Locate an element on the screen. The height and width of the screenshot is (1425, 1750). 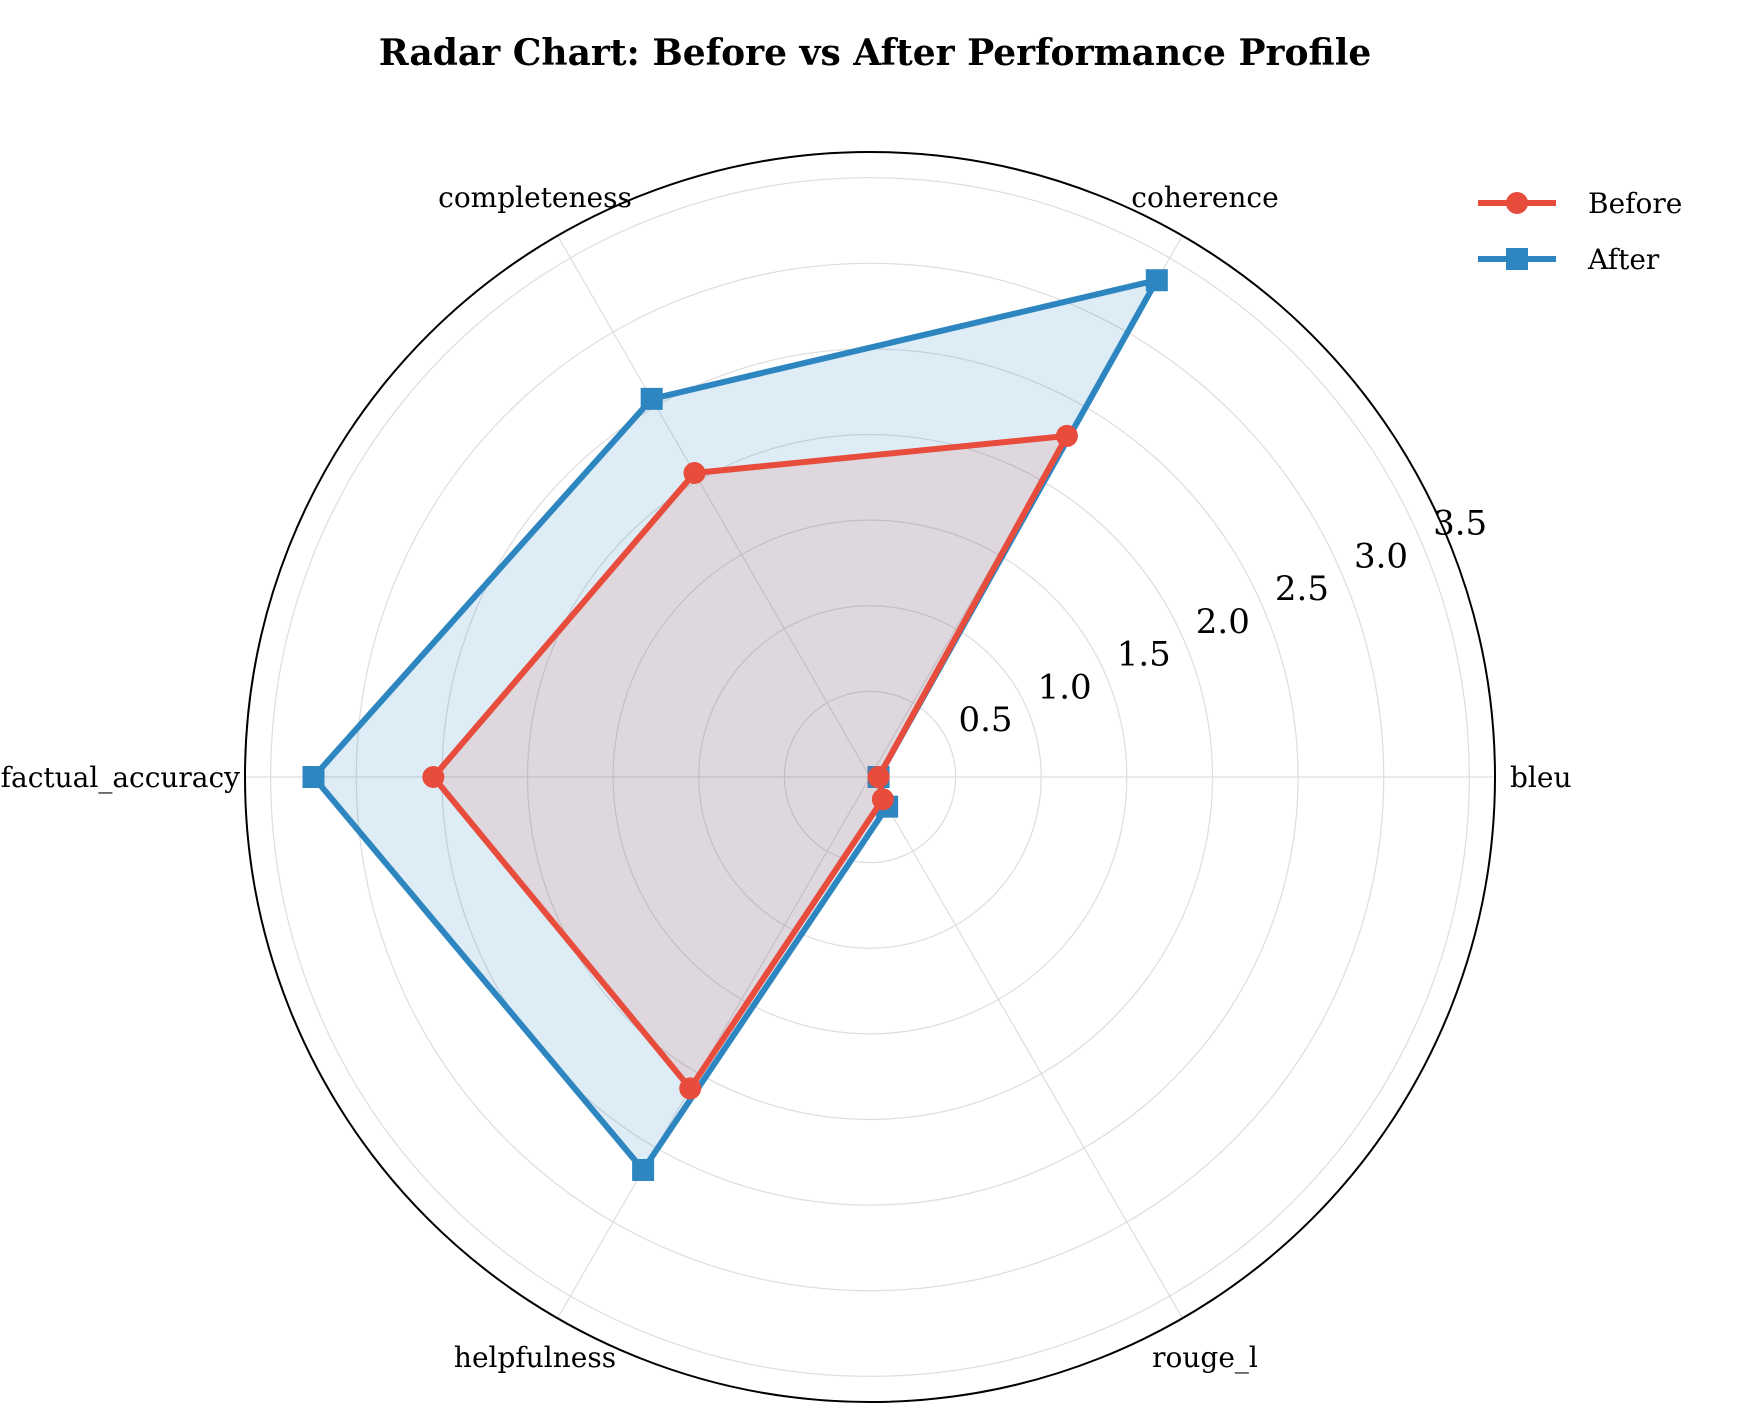
radial-tick-labels: 0.5 1.0 1.5 2.0 2.5 3.0 3.5 is located at coordinates (1222, 622).